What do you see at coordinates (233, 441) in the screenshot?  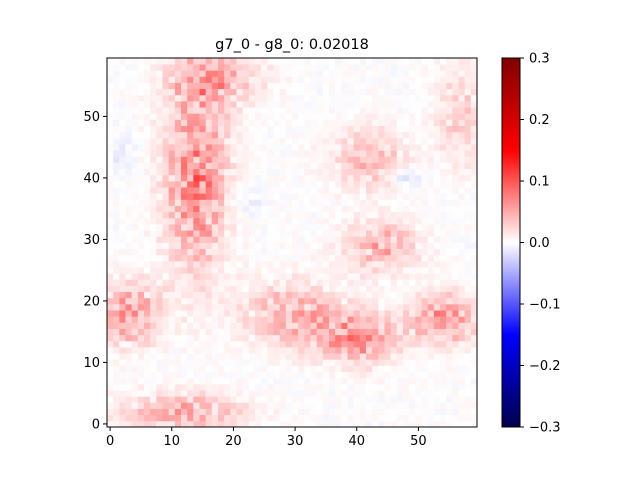 I see `x-tick-label: 20` at bounding box center [233, 441].